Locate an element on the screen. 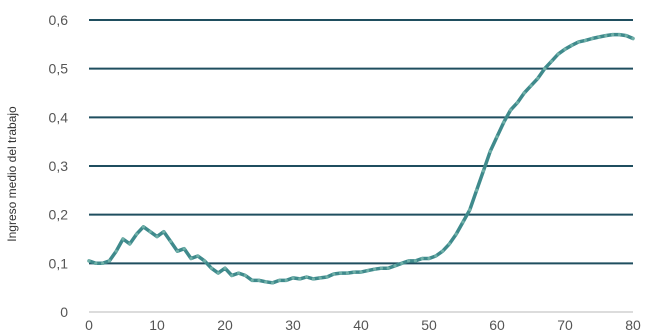 The width and height of the screenshot is (645, 334). x-tick-label: 40 is located at coordinates (361, 325).